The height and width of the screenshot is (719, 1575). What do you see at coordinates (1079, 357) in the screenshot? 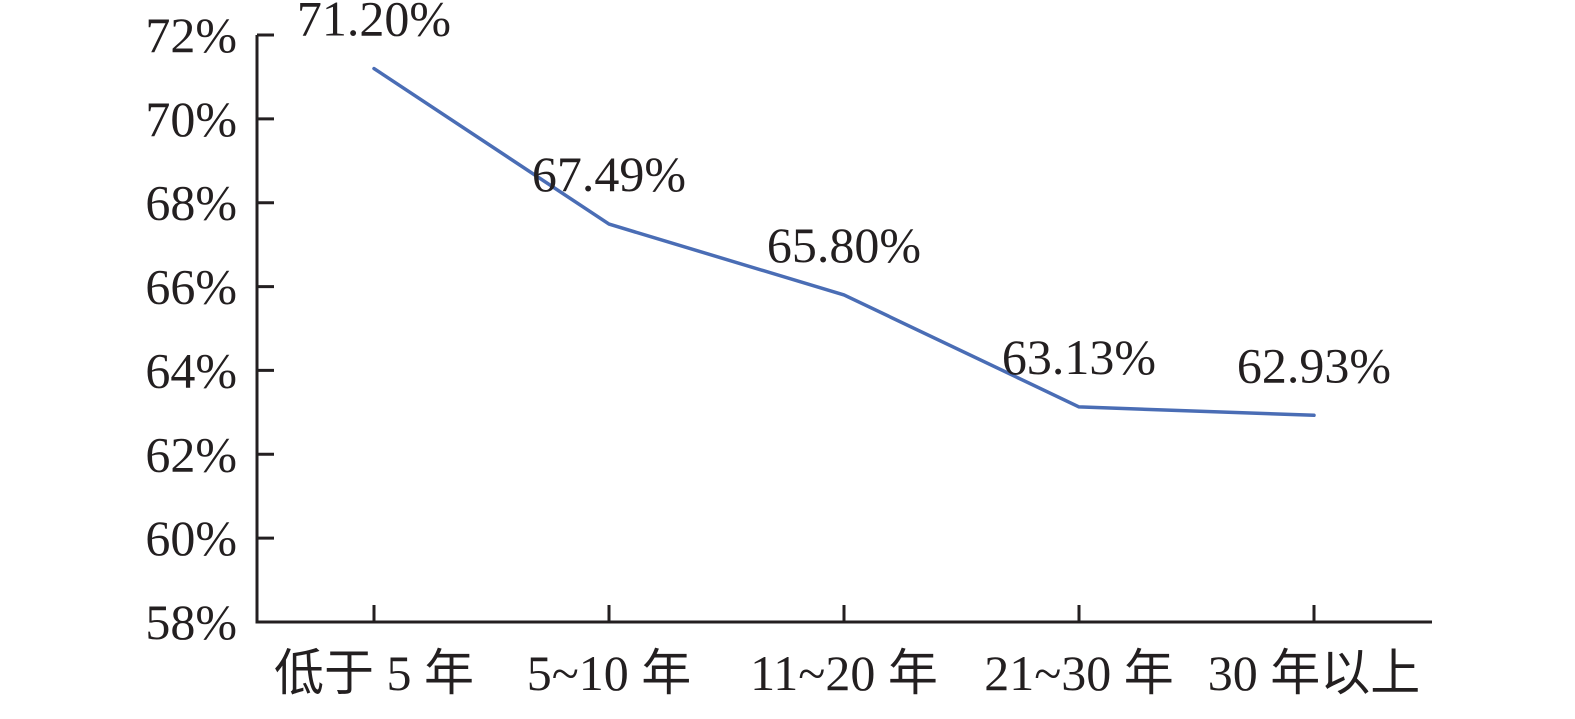
I see `data-label: 63.13%` at bounding box center [1079, 357].